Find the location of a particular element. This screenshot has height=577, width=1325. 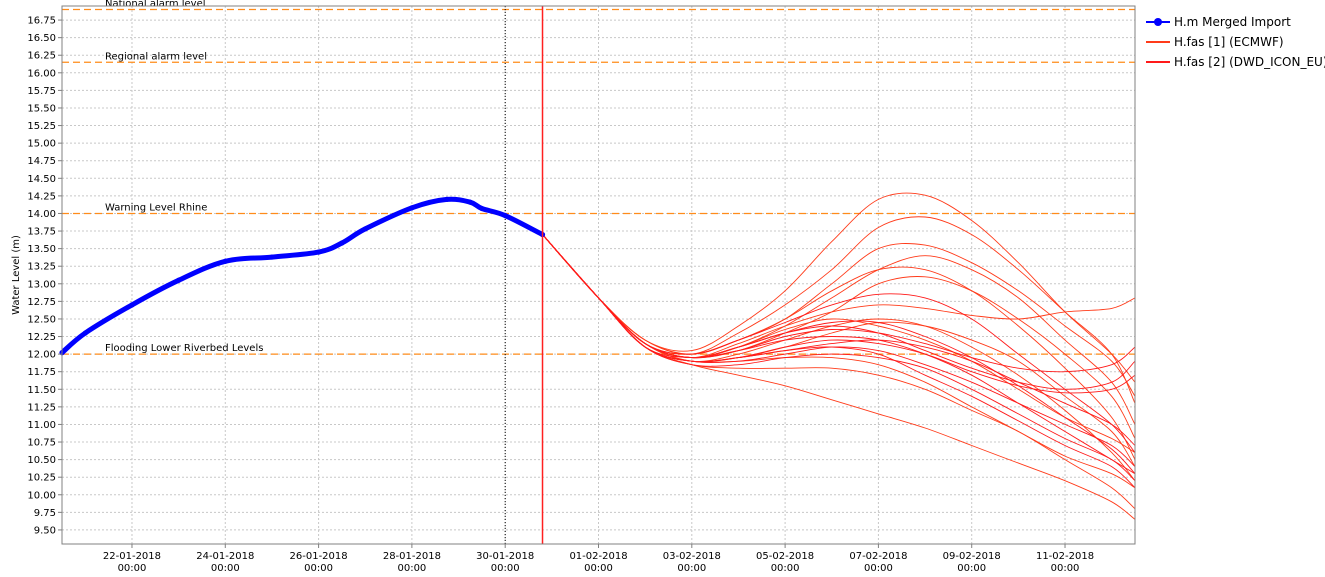

y-tick-label: 13.25 is located at coordinates (41, 267).